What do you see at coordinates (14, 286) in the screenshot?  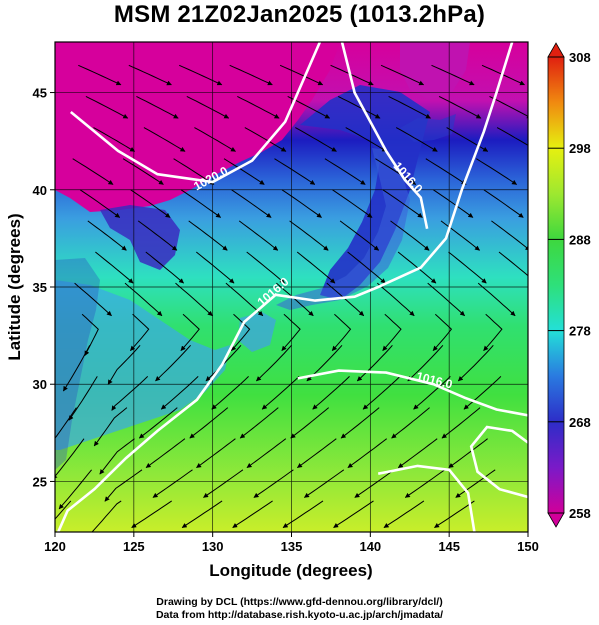 I see `y-axis-label: Latitude (degrees)` at bounding box center [14, 286].